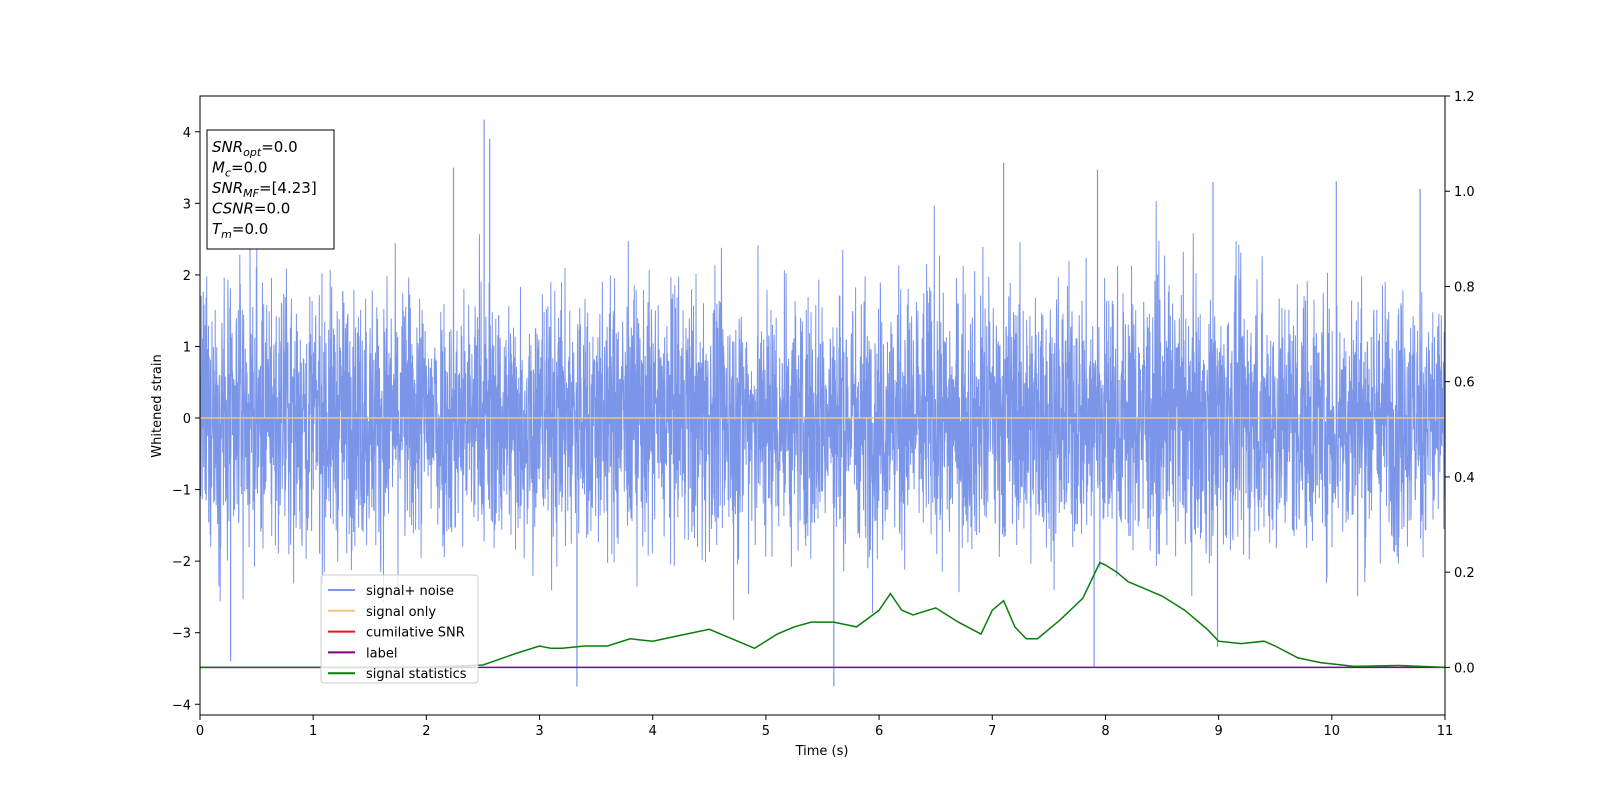 The width and height of the screenshot is (1600, 800). Describe the element at coordinates (401, 612) in the screenshot. I see `legend-entry-label: signal only` at that location.